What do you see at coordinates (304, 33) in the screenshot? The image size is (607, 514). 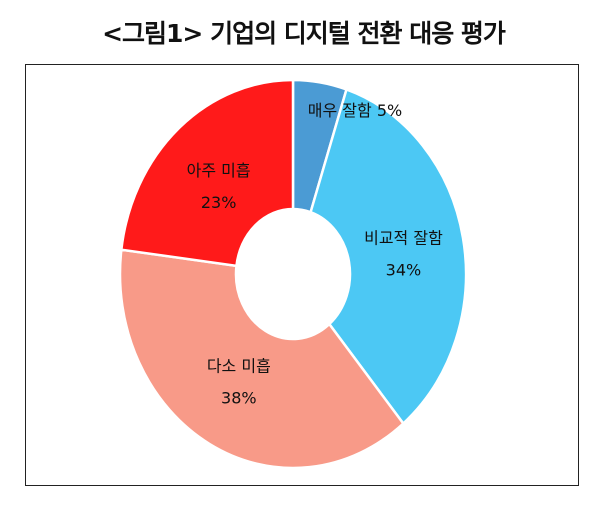 I see `chart-title: <그림1> 기업의 디지털 전환 대응 평가` at bounding box center [304, 33].